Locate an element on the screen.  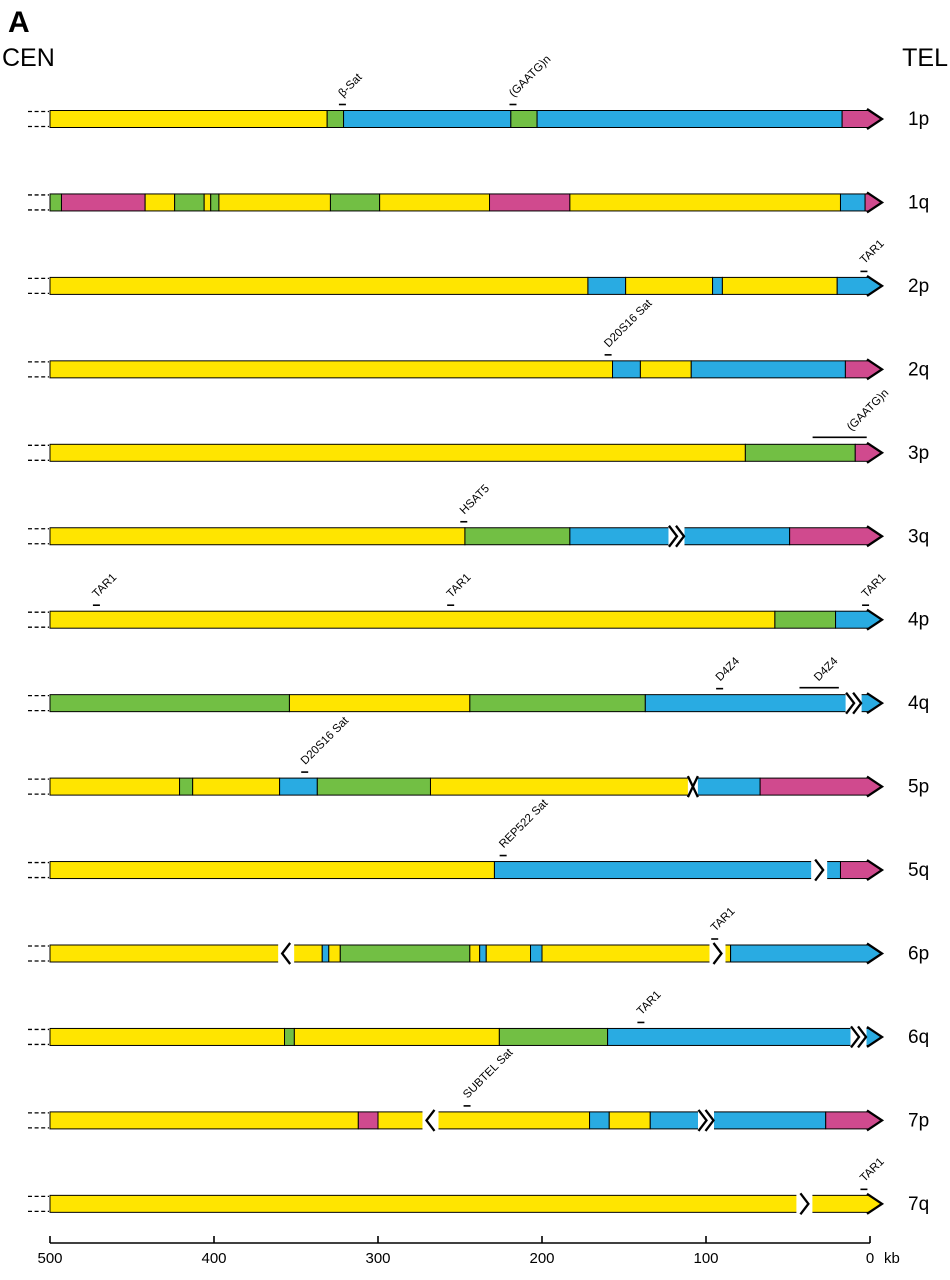
axis-tick-label: 200 is located at coordinates (541, 1258).